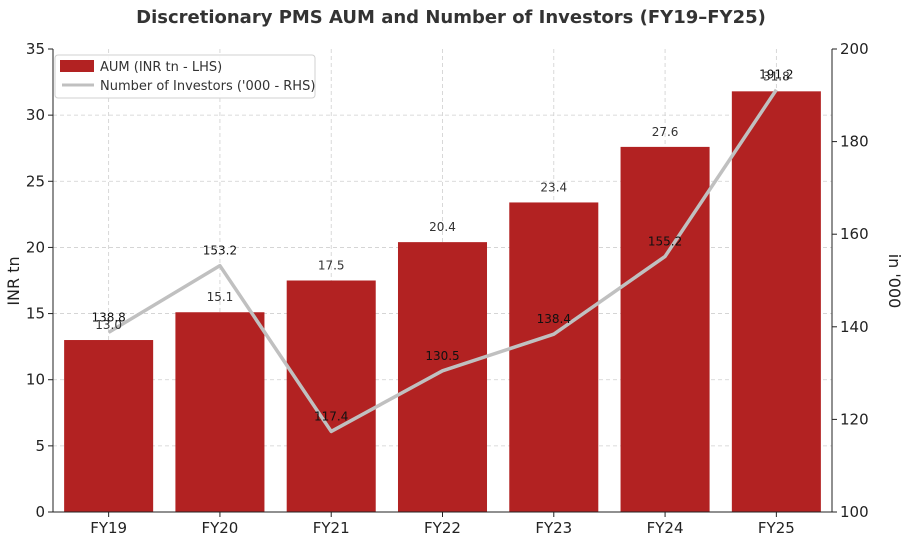  What do you see at coordinates (35, 247) in the screenshot?
I see `y-tick-label: 20` at bounding box center [35, 247].